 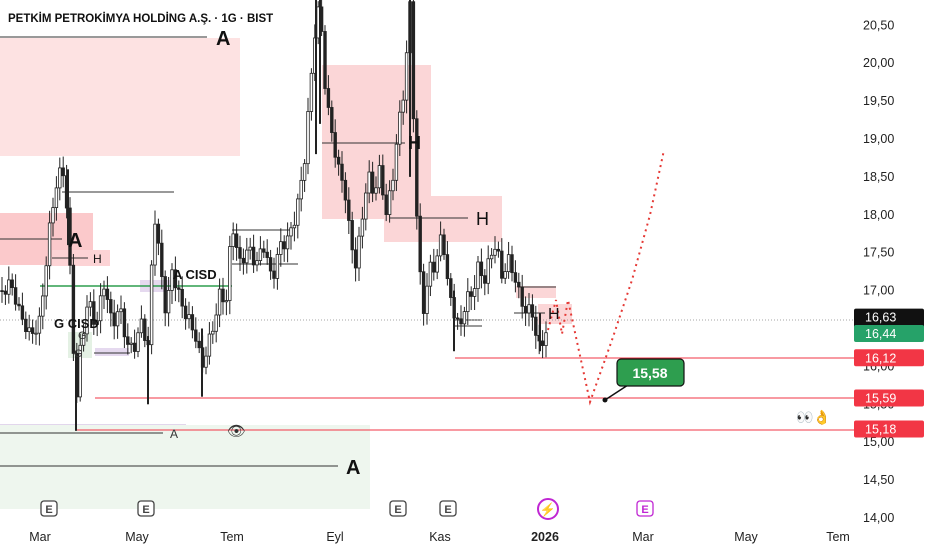 I want to click on y-tick-label: 17,50, so click(x=878, y=253).